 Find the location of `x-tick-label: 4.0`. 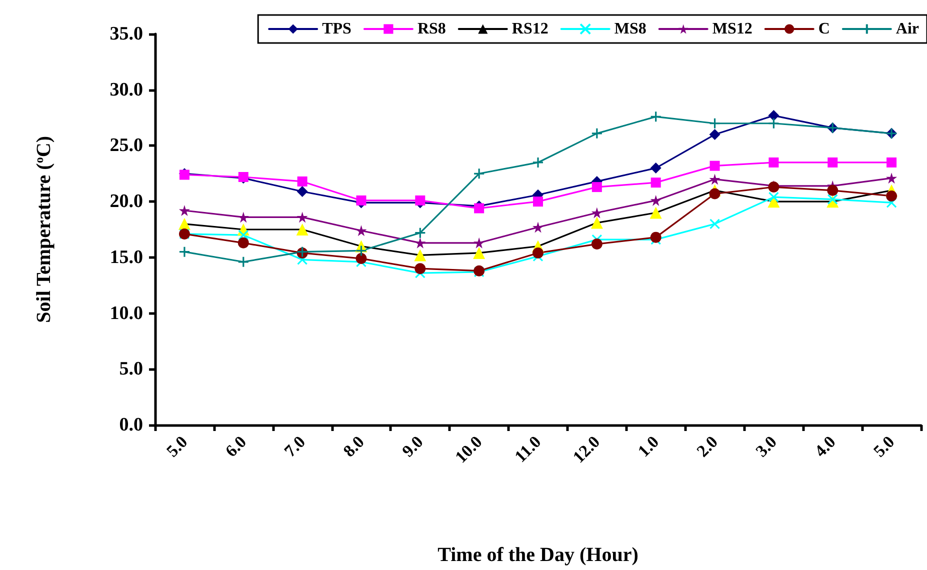

x-tick-label: 4.0 is located at coordinates (825, 446).